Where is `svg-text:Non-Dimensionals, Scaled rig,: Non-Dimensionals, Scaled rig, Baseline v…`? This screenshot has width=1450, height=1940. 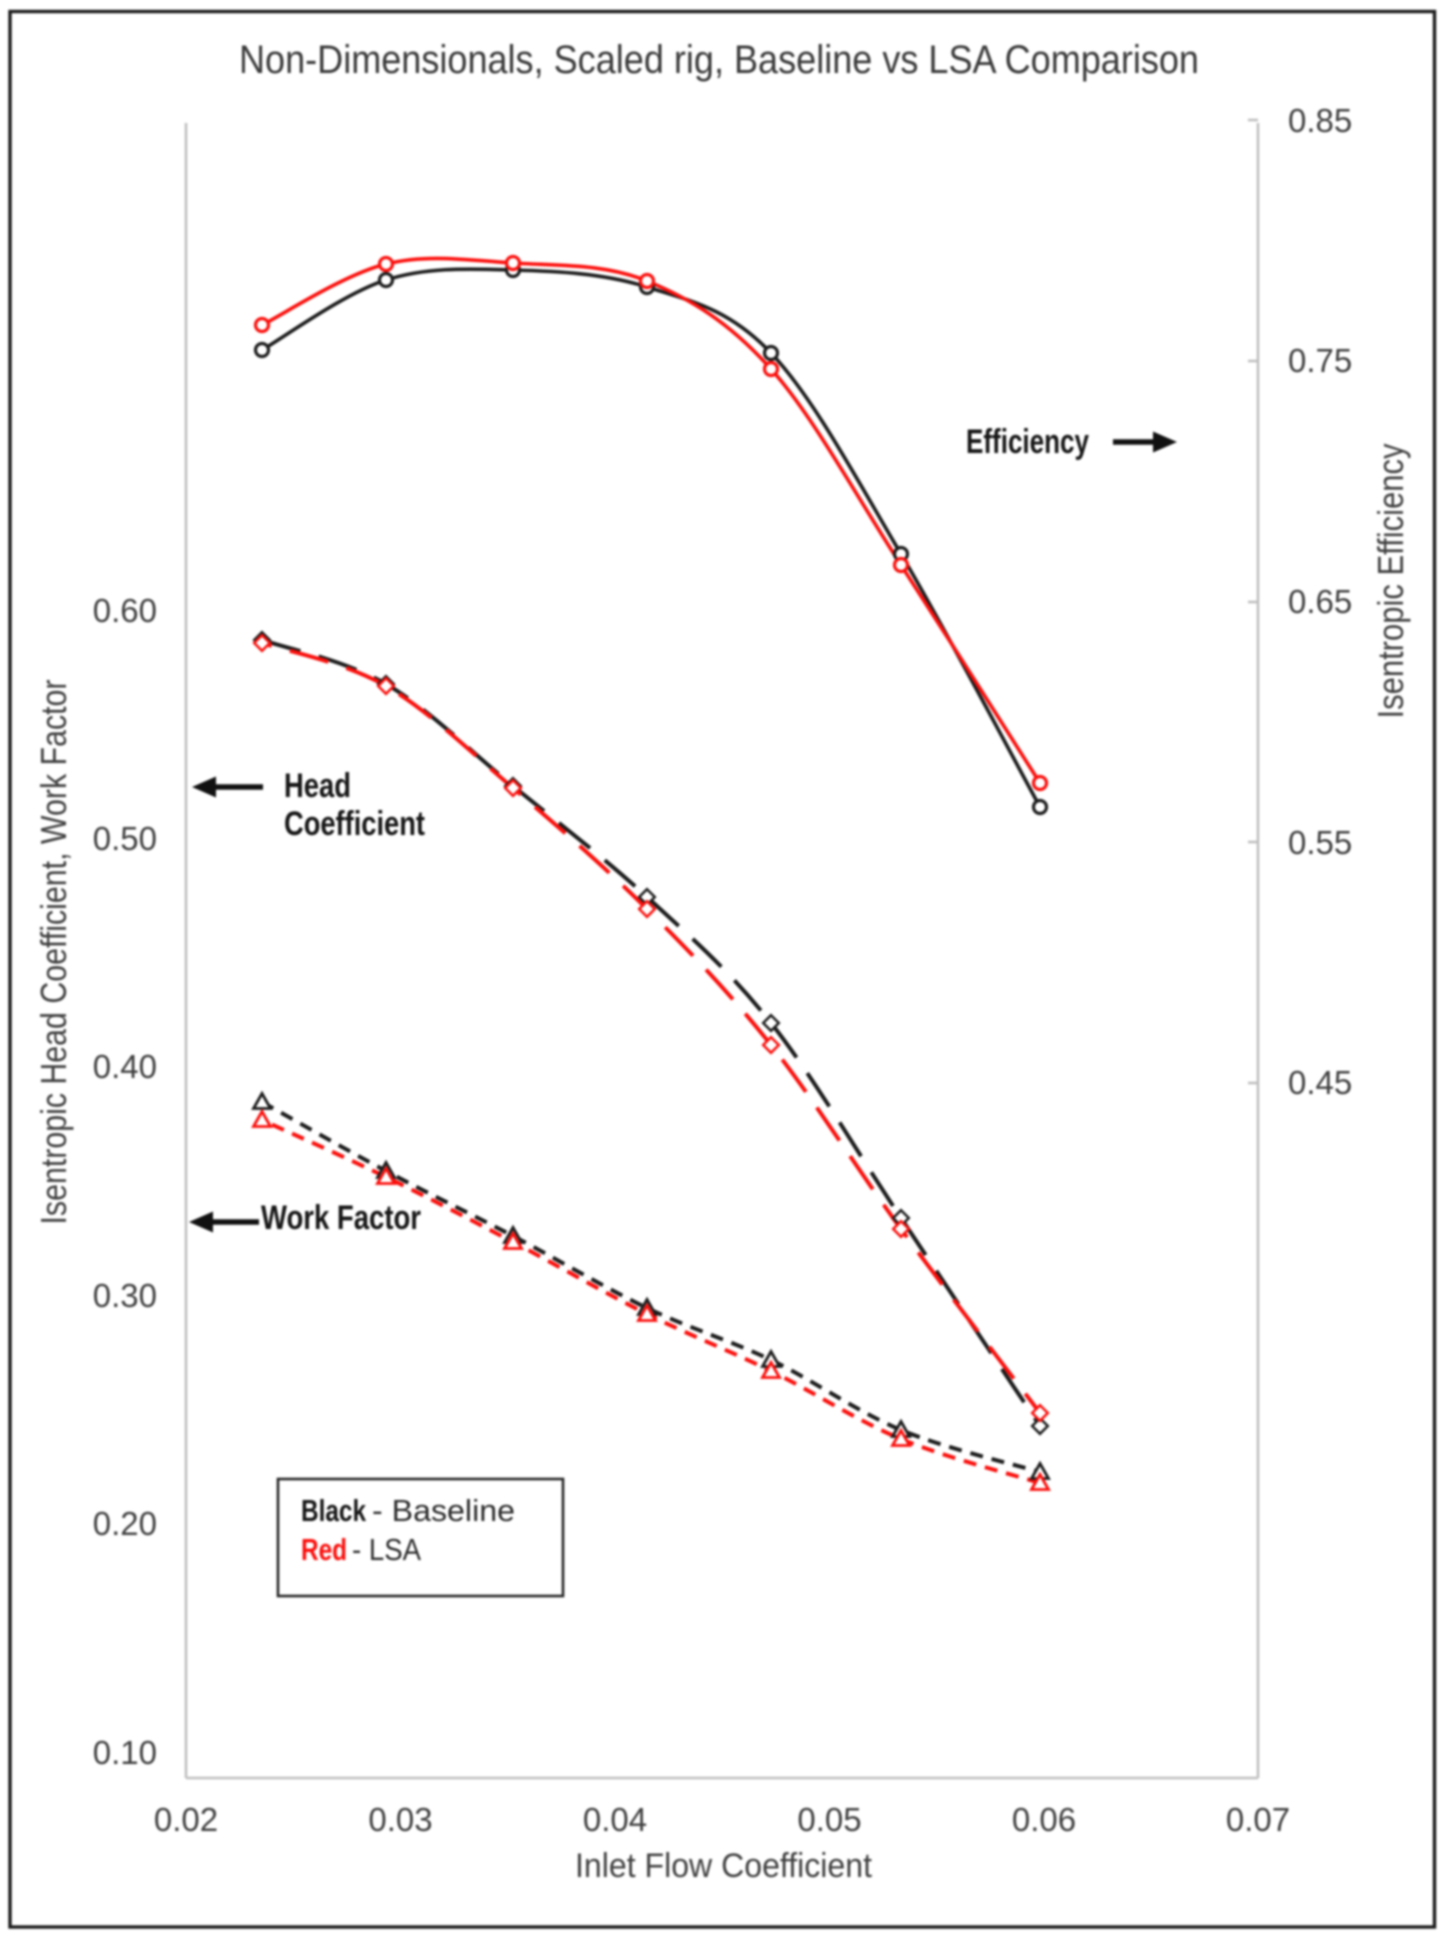
svg-text:Non-Dimensionals, Scaled rig,: Non-Dimensionals, Scaled rig, Baseline v… is located at coordinates (719, 60).